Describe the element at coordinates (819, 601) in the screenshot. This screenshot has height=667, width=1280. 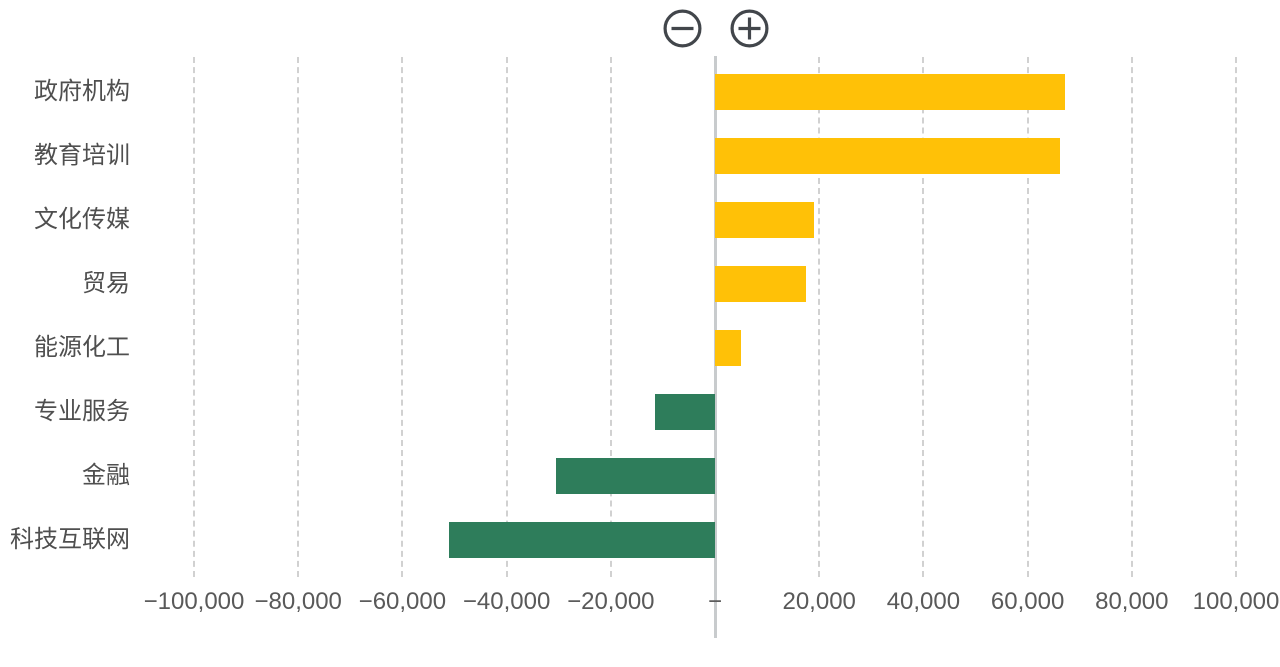
I see `x-tick-label: 20,000` at that location.